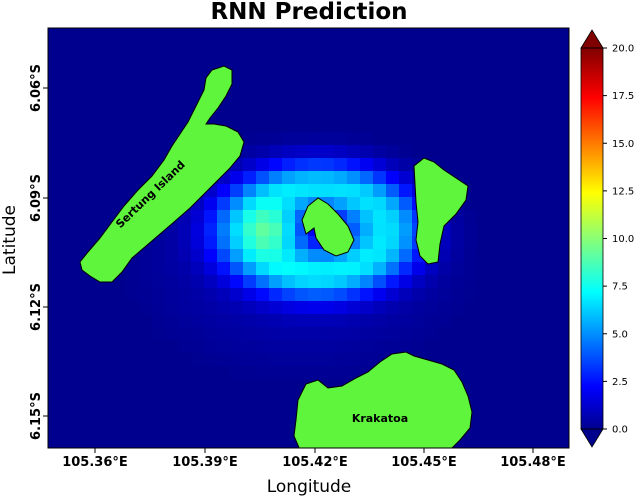 The height and width of the screenshot is (496, 635). I want to click on y-axis-label: Latitude, so click(10, 240).